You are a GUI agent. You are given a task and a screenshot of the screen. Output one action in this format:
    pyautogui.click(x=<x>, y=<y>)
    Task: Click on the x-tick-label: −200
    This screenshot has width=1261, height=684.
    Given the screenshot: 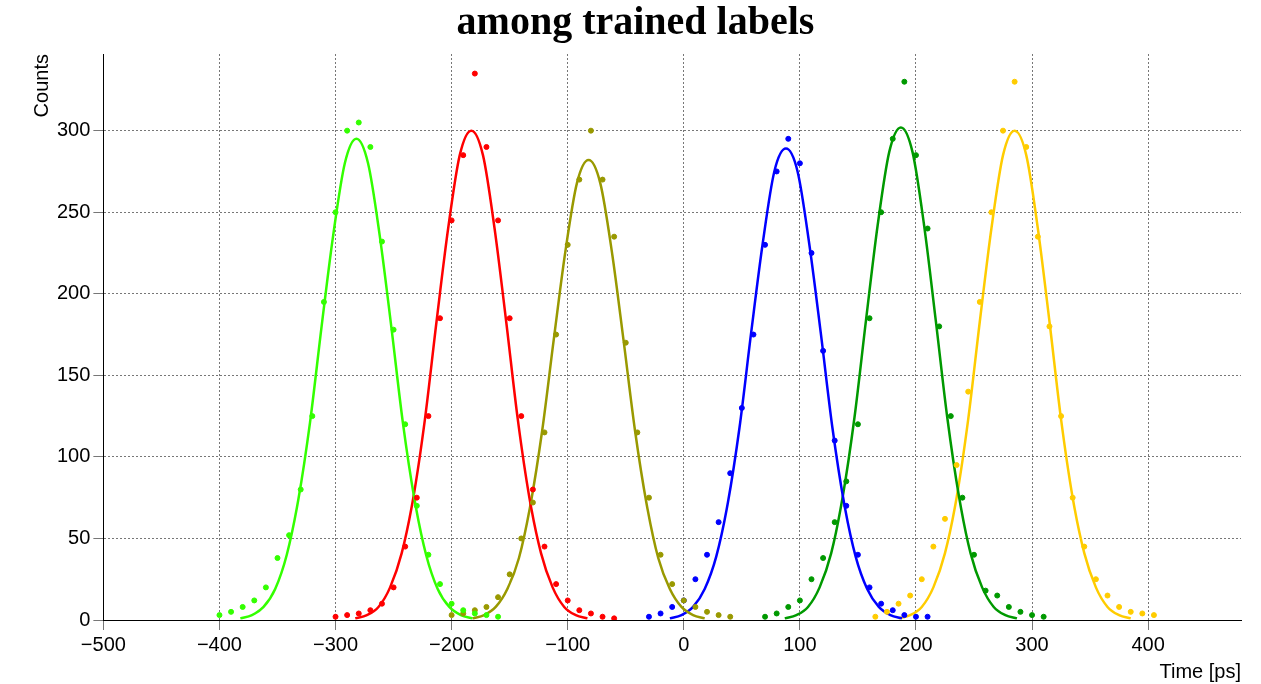 What is the action you would take?
    pyautogui.click(x=452, y=643)
    